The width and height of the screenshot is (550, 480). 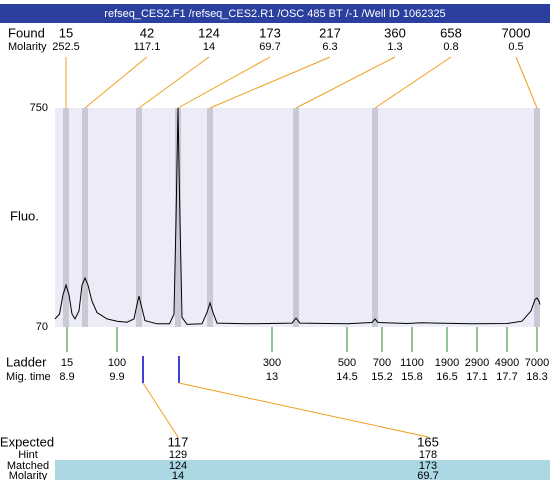 What do you see at coordinates (209, 47) in the screenshot?
I see `found-molarity: 14` at bounding box center [209, 47].